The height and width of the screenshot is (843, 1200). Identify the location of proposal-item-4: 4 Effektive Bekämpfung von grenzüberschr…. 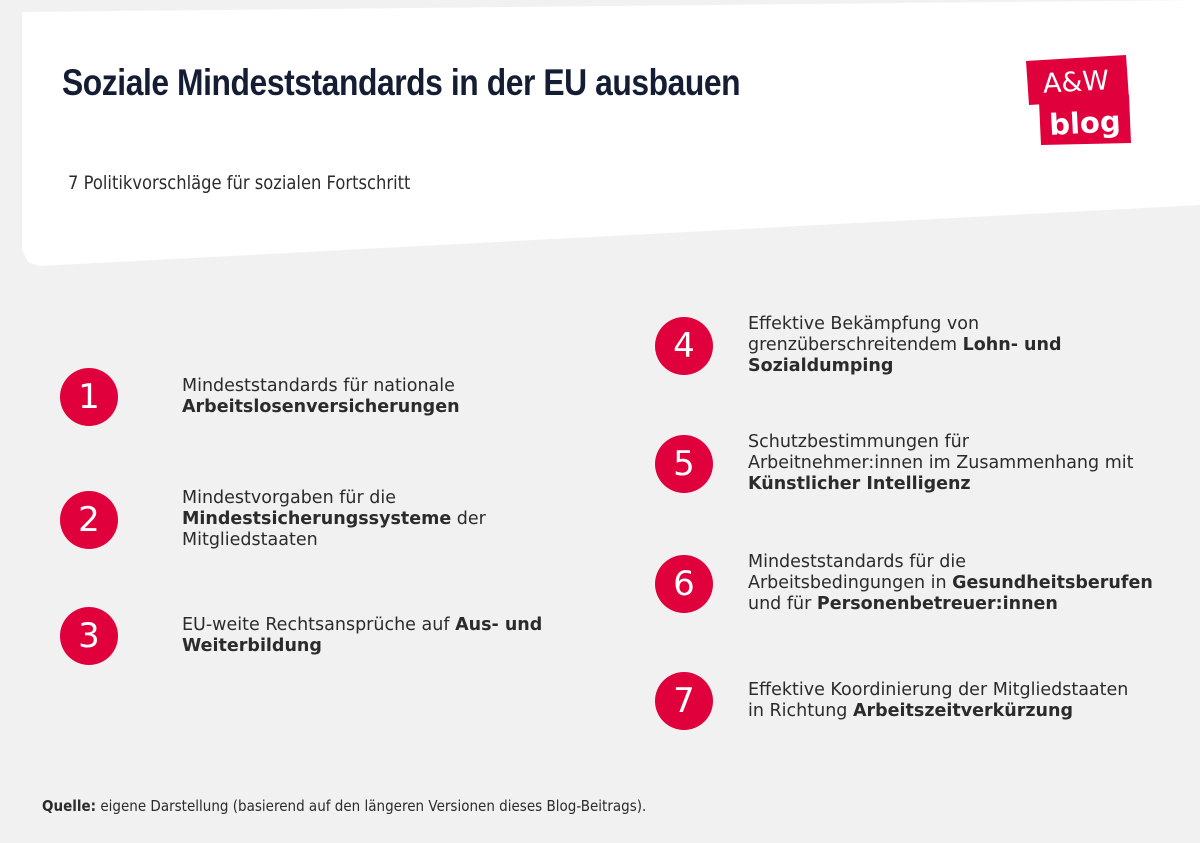
(858, 345).